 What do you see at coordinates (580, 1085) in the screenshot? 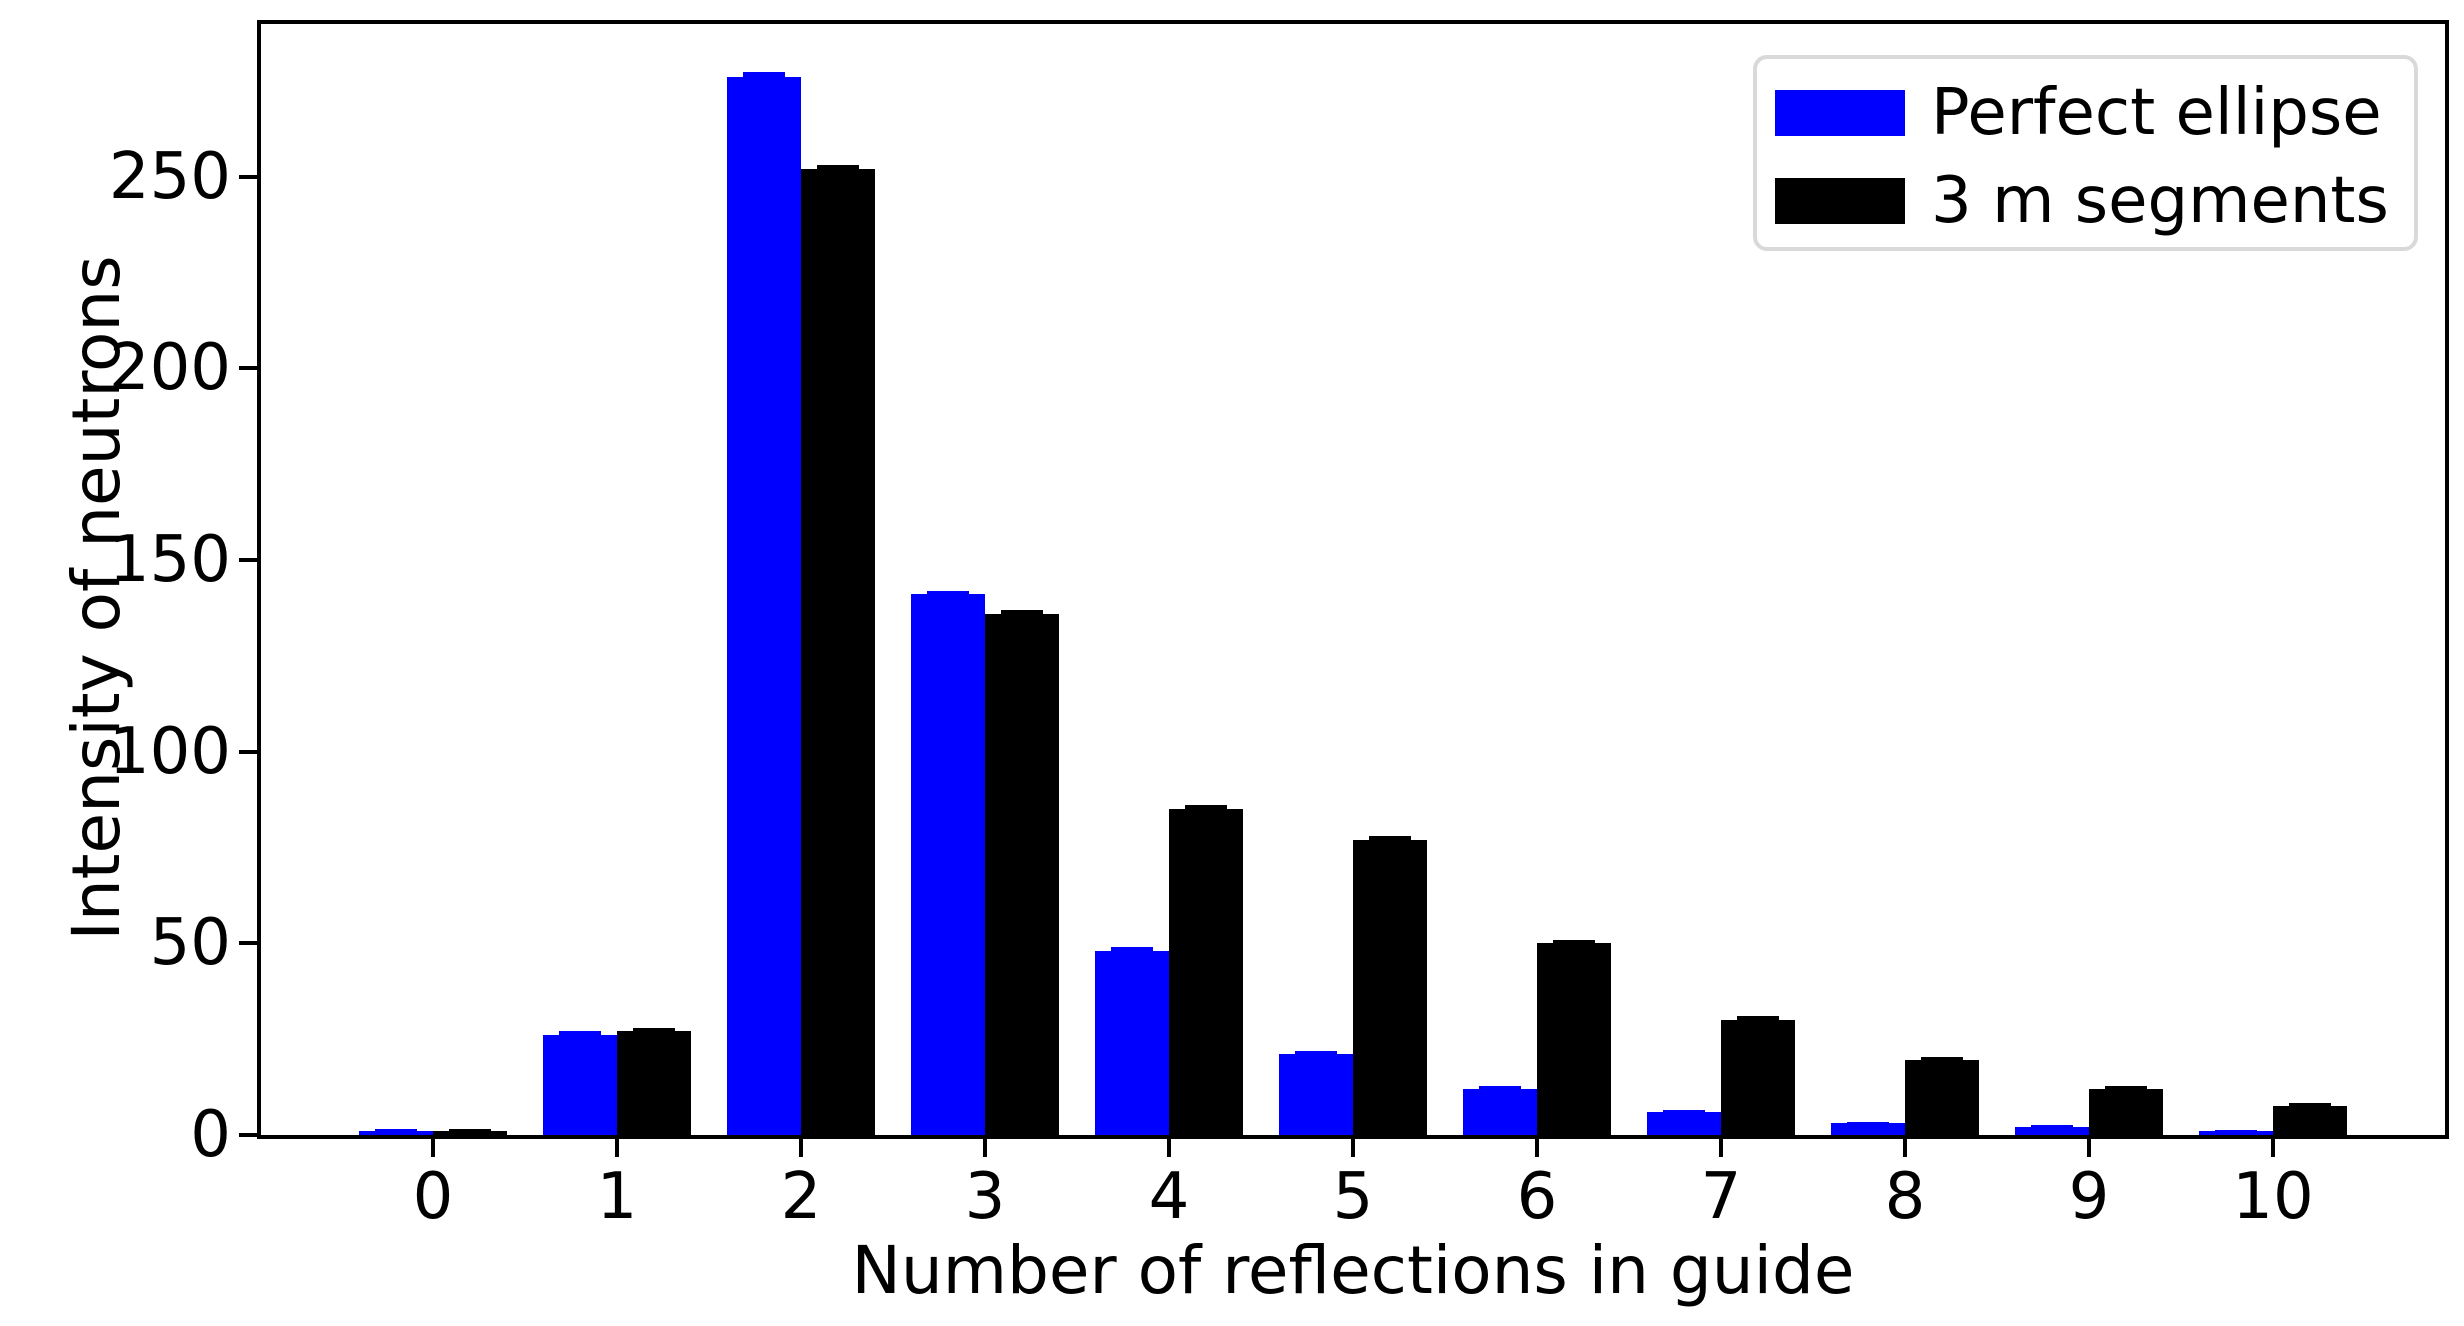
I see `bar-perfect-ellipse-cat1` at bounding box center [580, 1085].